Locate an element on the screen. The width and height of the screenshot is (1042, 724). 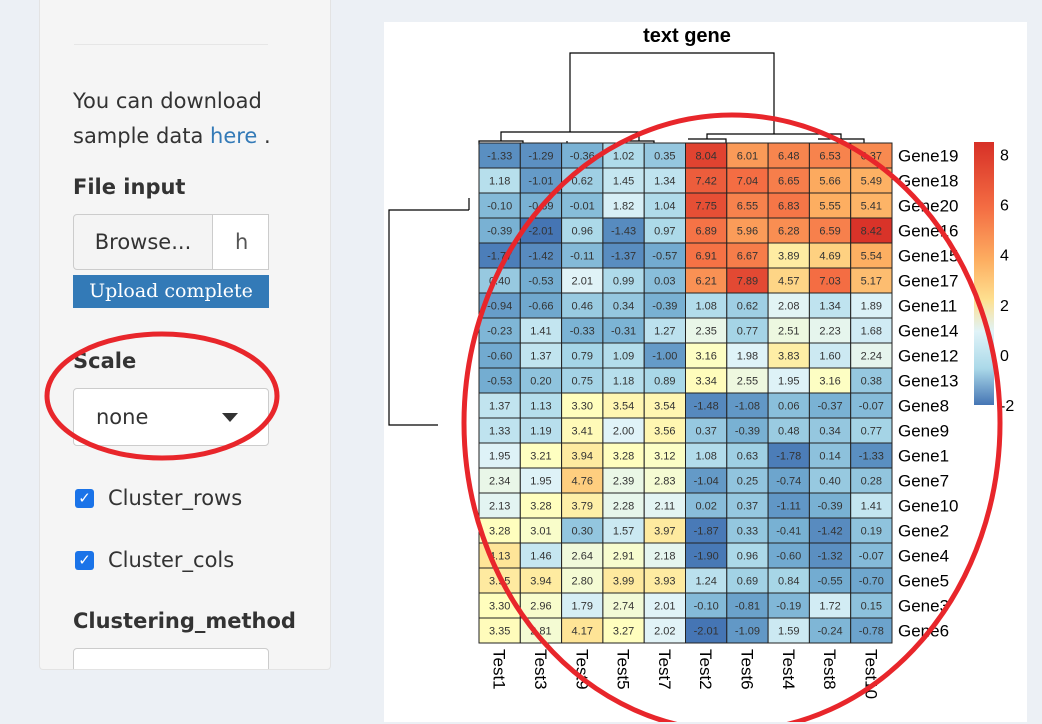
heatmap-cell-label: -0.24 is located at coordinates (830, 632).